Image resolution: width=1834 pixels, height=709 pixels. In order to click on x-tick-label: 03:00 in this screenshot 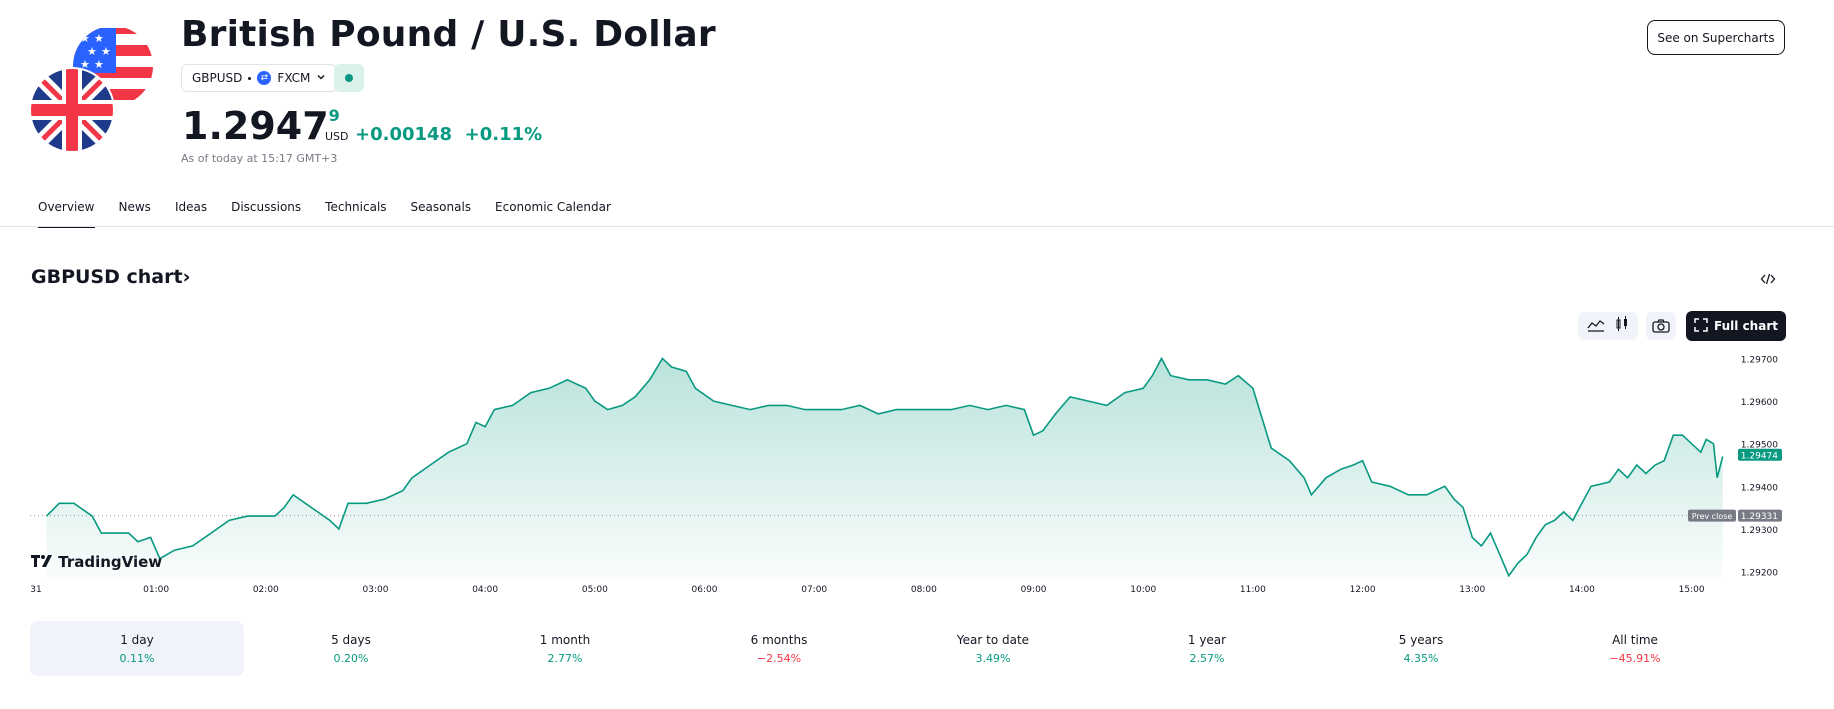, I will do `click(376, 590)`.